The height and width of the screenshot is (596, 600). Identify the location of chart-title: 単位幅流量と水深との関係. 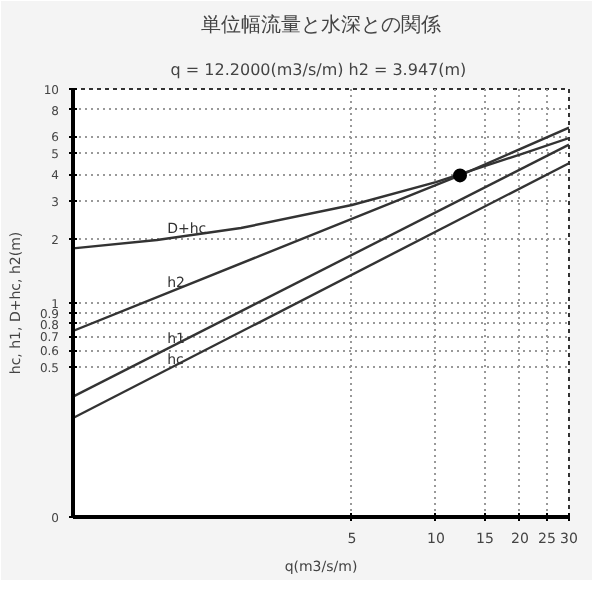
(321, 25).